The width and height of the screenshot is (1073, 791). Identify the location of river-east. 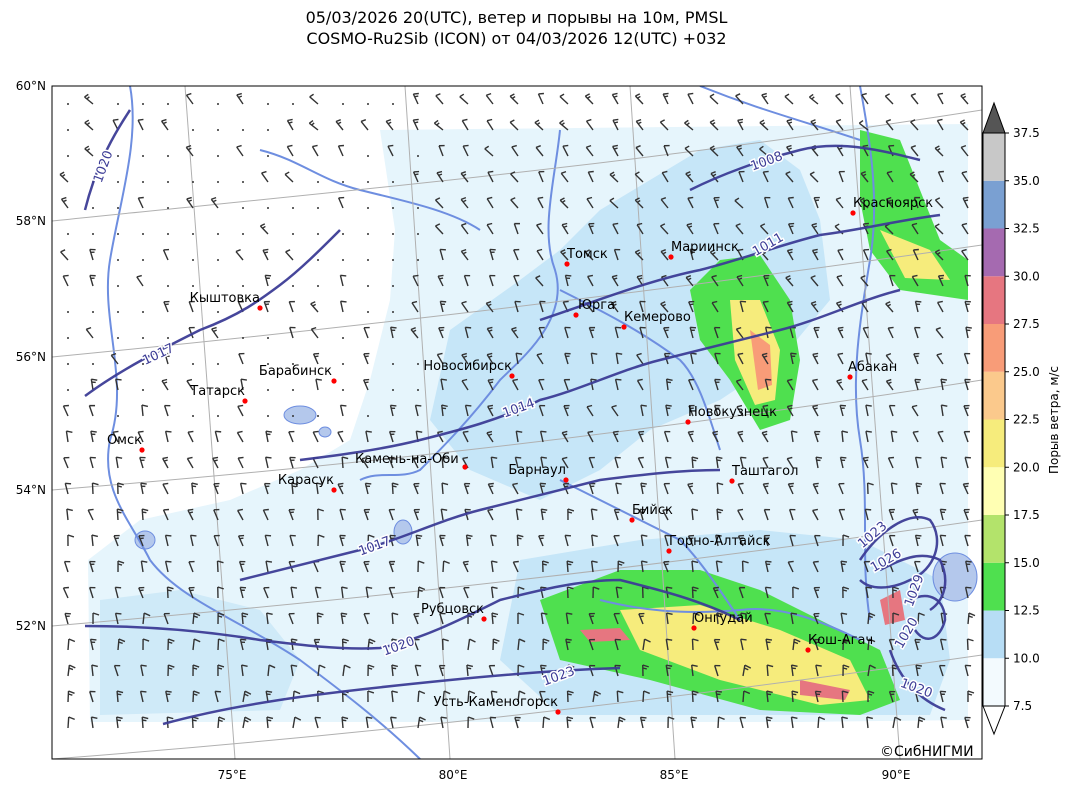
(780, 113).